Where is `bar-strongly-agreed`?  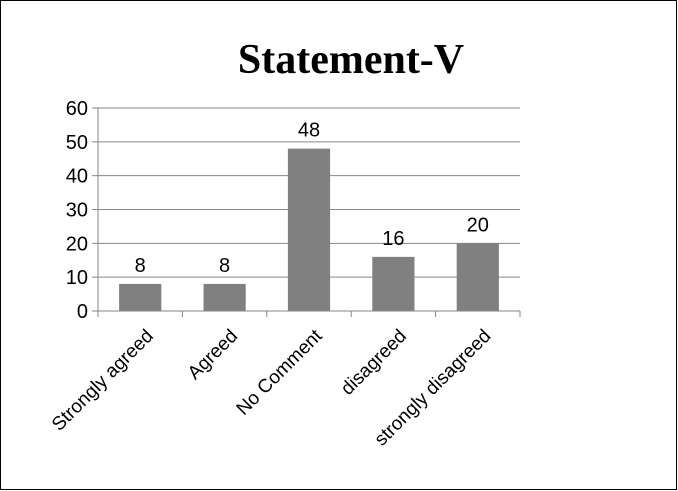 bar-strongly-agreed is located at coordinates (140, 297).